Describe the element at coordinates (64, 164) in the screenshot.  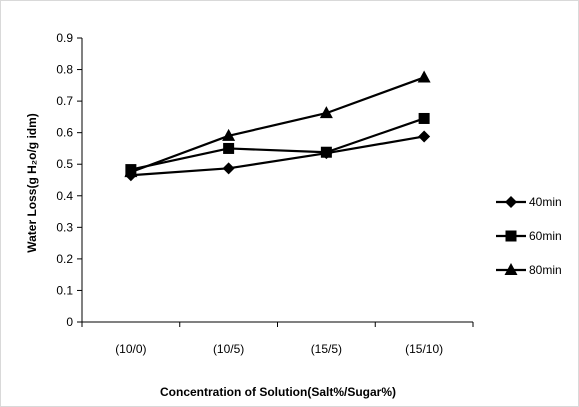
I see `y-tick-label: 0.5` at that location.